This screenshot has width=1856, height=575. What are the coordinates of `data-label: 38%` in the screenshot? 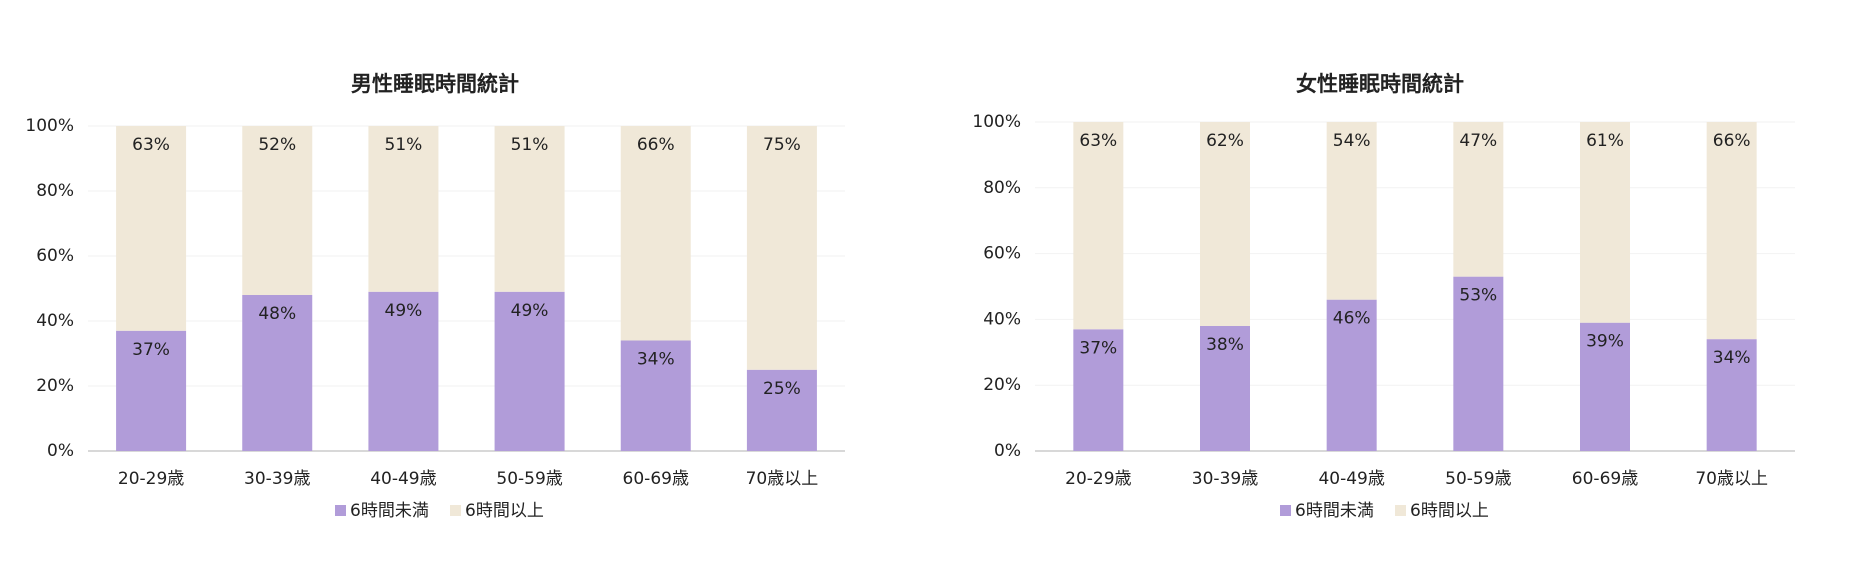 It's located at (1225, 345).